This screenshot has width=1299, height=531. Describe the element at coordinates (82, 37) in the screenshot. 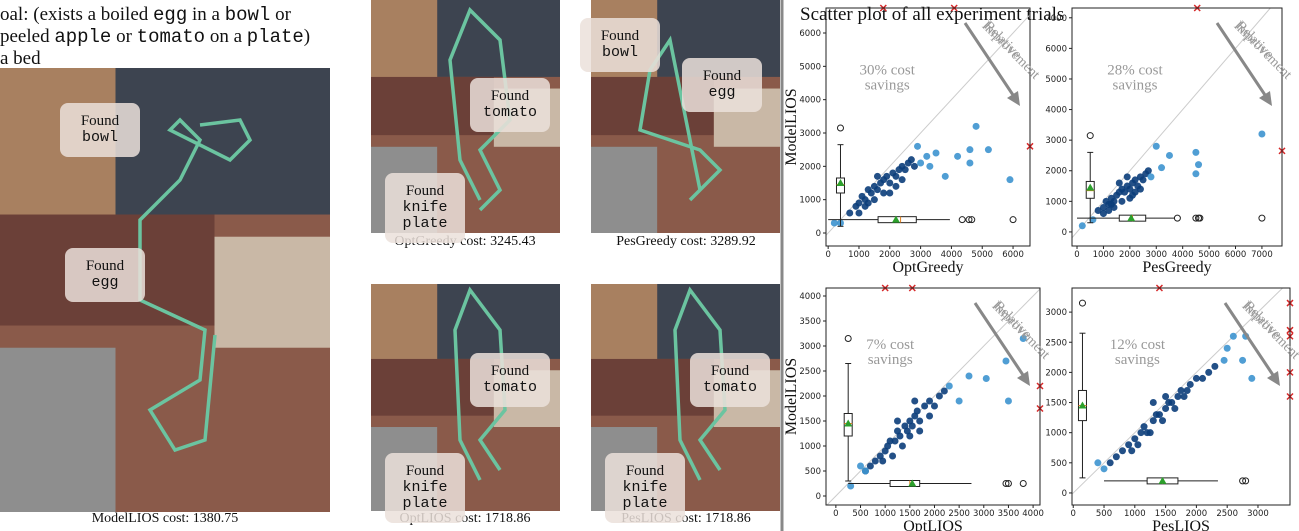

I see `goal-segment: apple` at that location.